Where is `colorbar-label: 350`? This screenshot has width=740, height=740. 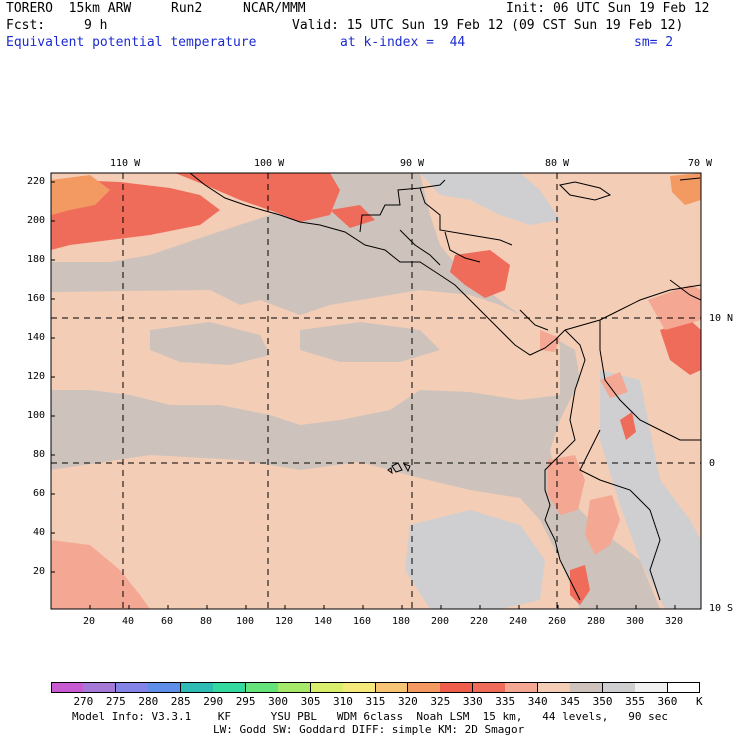 colorbar-label: 350 is located at coordinates (602, 701).